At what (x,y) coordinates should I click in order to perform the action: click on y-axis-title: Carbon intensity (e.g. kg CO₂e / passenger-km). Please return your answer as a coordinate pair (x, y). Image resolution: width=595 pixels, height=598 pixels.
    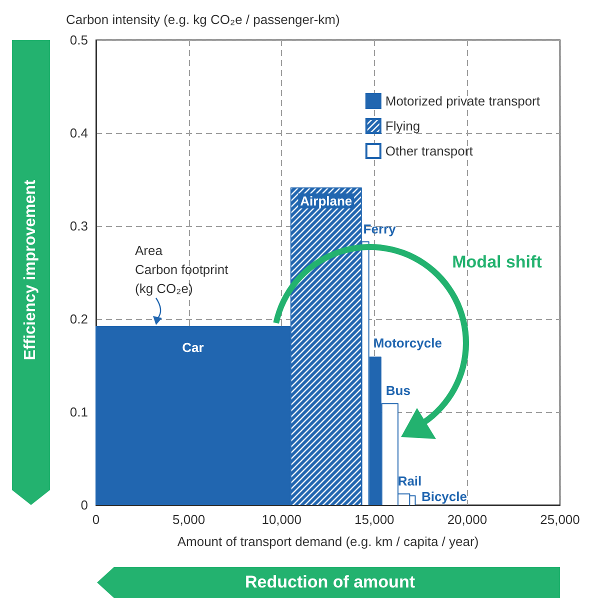
    Looking at the image, I should click on (203, 19).